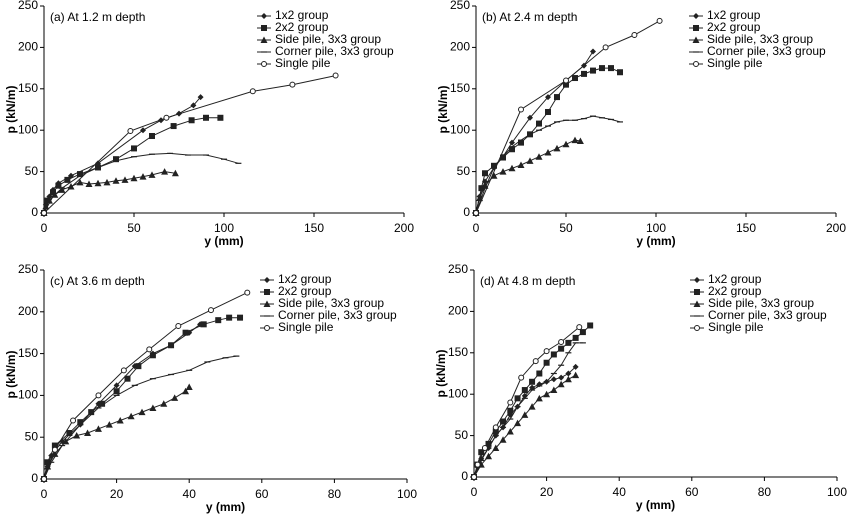 This screenshot has height=516, width=850. I want to click on x-tick-label: 200, so click(404, 228).